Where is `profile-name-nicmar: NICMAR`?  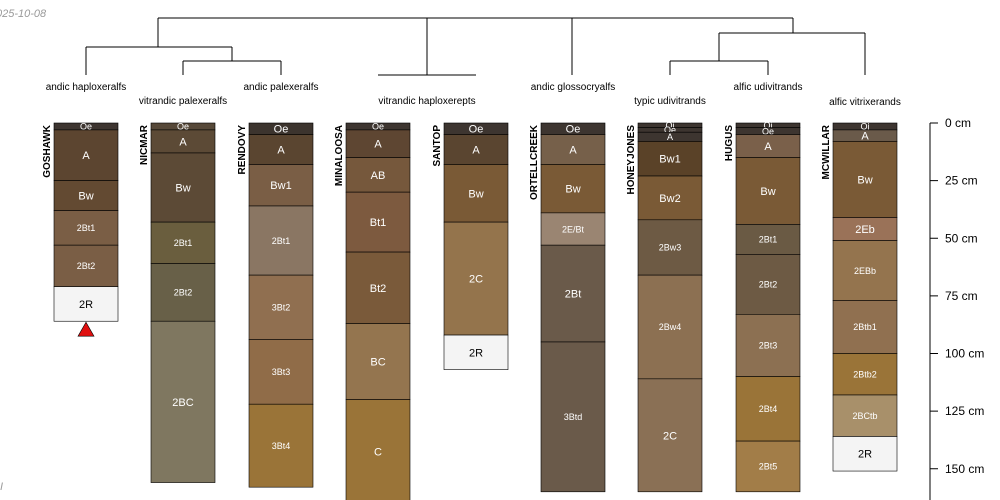 profile-name-nicmar: NICMAR is located at coordinates (144, 144).